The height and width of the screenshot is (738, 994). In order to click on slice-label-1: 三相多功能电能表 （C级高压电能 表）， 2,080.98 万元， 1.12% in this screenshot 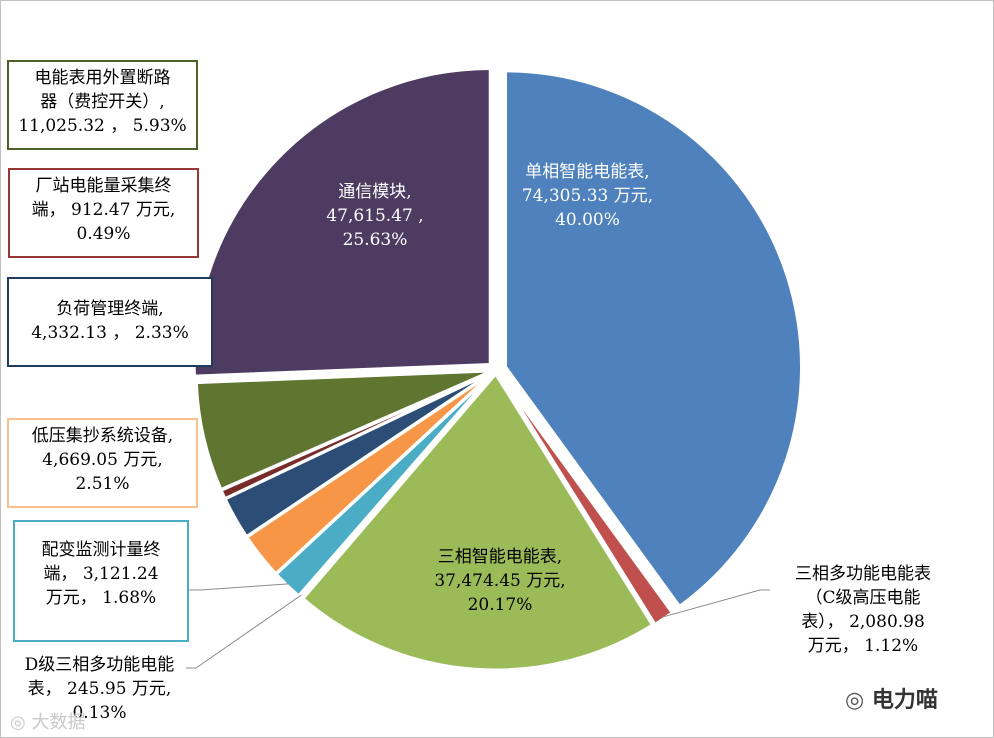, I will do `click(863, 610)`.